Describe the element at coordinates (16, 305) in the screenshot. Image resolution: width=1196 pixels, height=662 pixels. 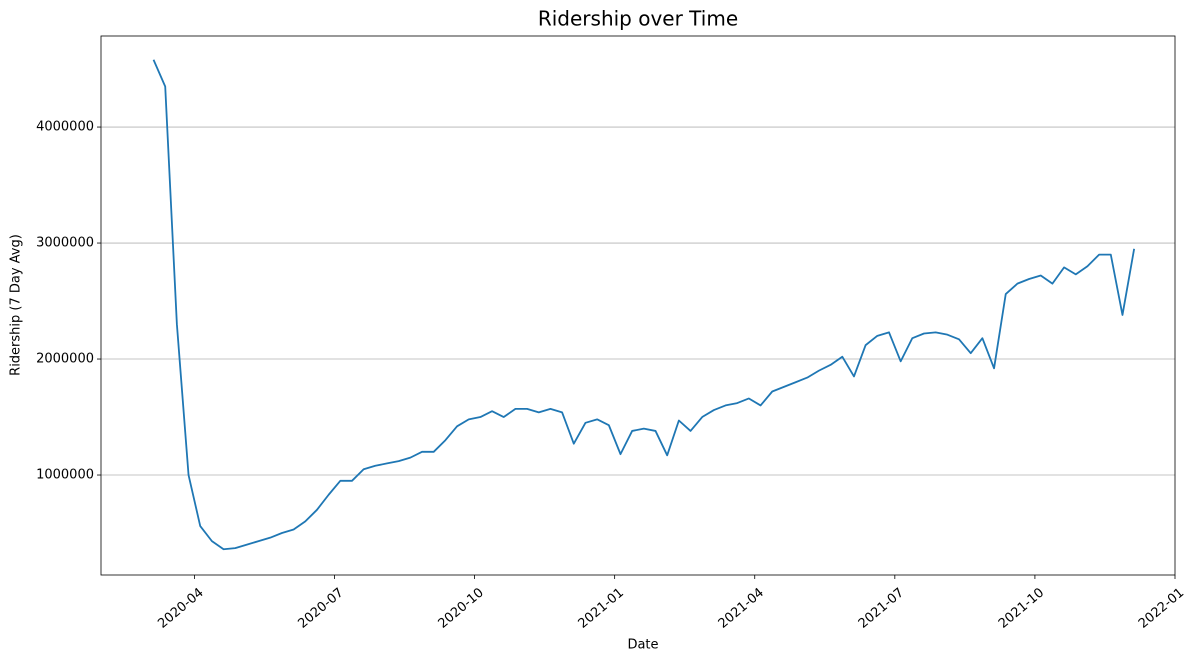
I see `y-axis-label: Ridership (7 Day Avg)` at that location.